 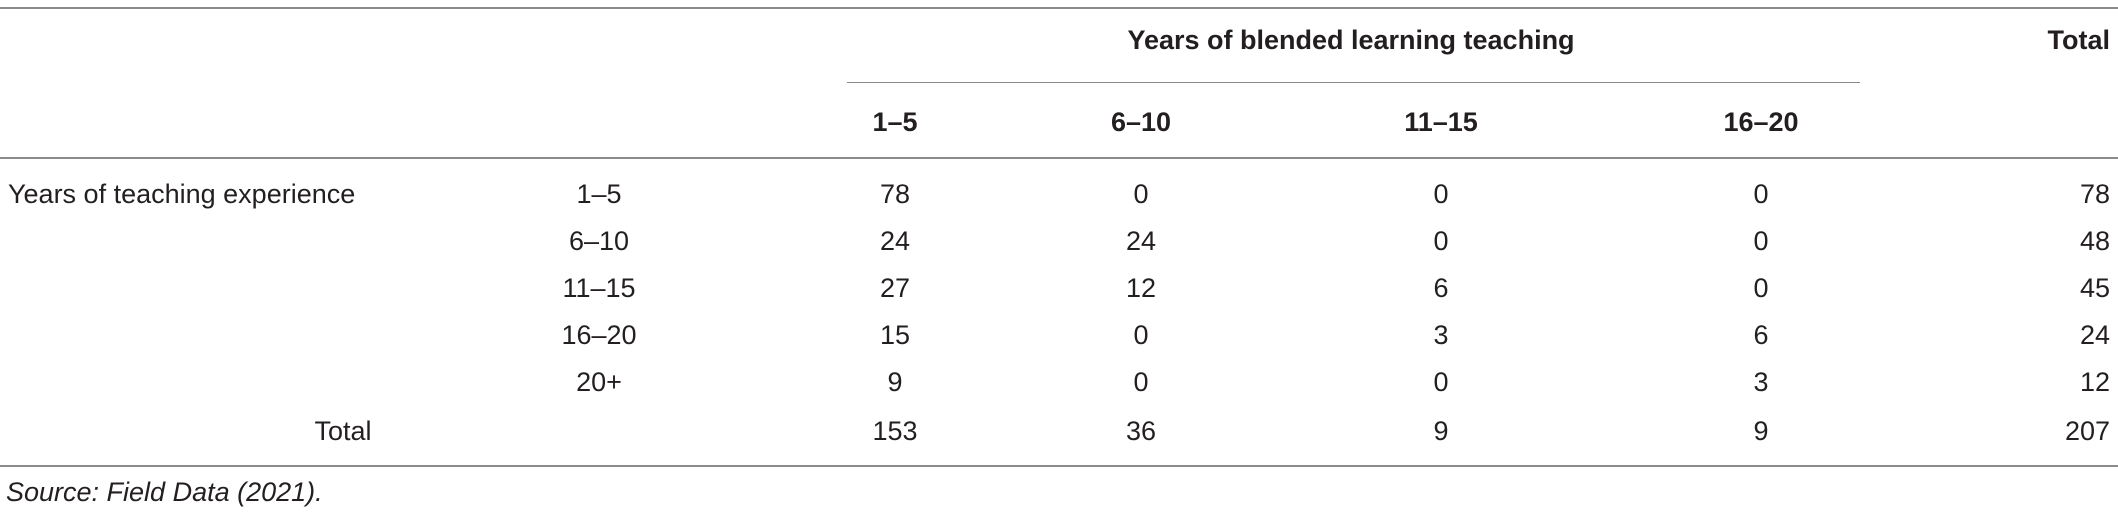 What do you see at coordinates (343, 431) in the screenshot?
I see `total-row-label: Total` at bounding box center [343, 431].